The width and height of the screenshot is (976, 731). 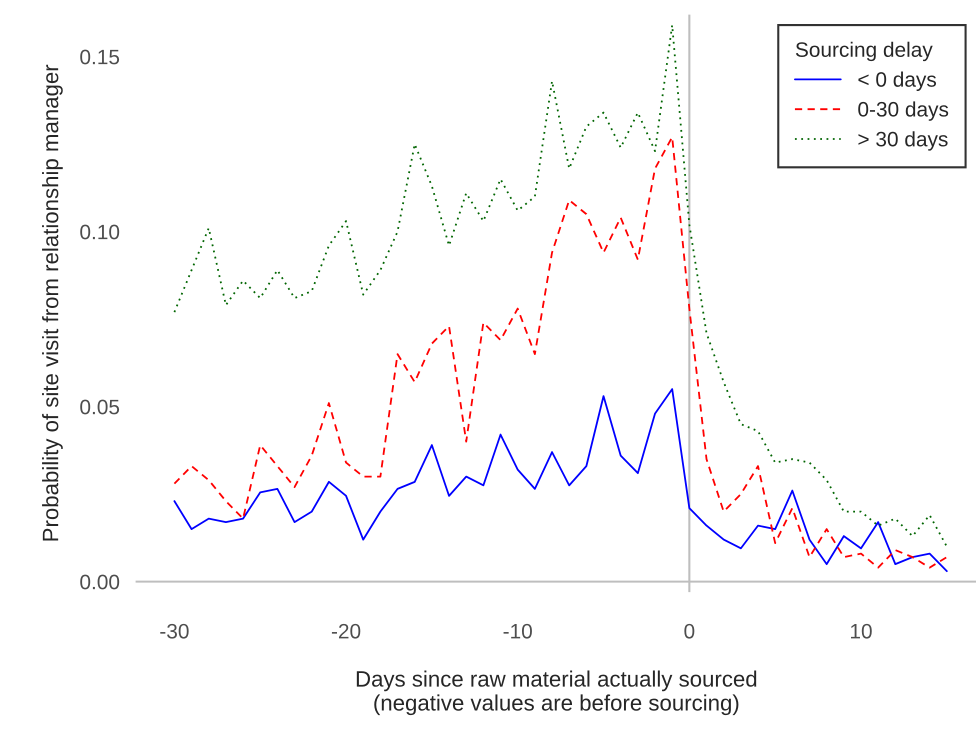 I want to click on y-axis-title: Probability of site visit from relationship manager, so click(x=52, y=302).